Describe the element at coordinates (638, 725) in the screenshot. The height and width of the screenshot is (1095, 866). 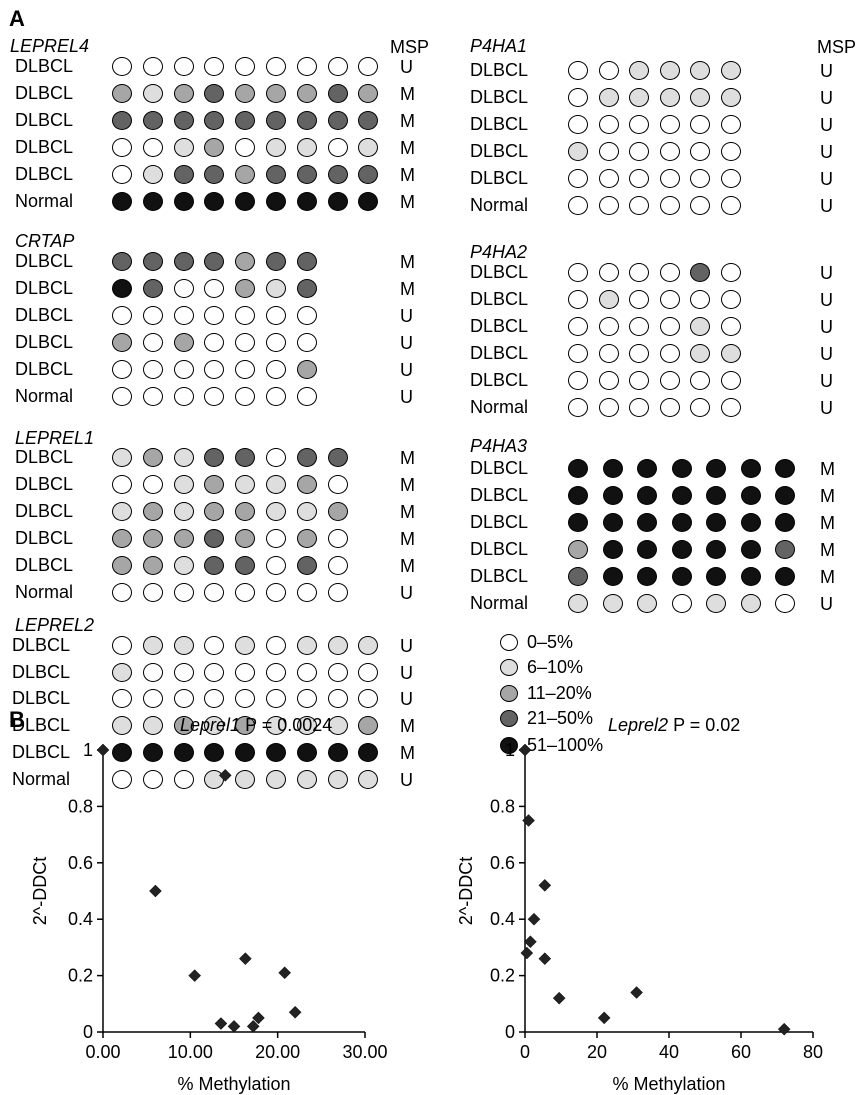
I see `plot2-title-gene: Leprel2` at that location.